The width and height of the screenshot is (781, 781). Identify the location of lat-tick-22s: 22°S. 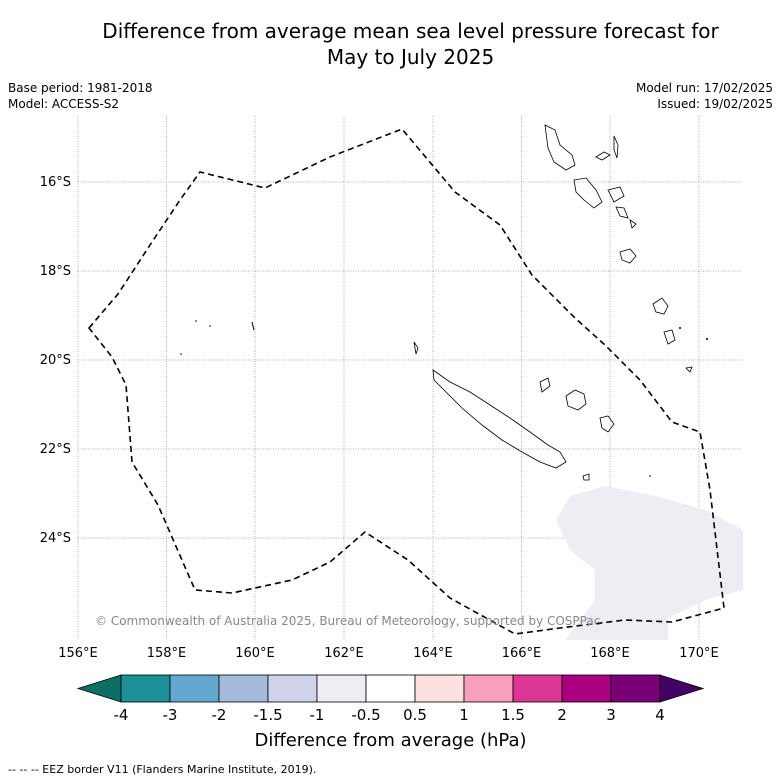
(55, 449).